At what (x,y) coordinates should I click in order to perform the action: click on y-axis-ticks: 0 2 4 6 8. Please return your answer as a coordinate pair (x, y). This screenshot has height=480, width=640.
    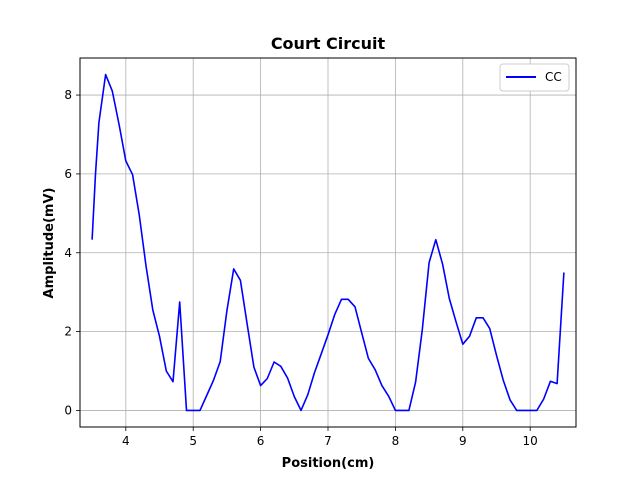
    Looking at the image, I should click on (72, 252).